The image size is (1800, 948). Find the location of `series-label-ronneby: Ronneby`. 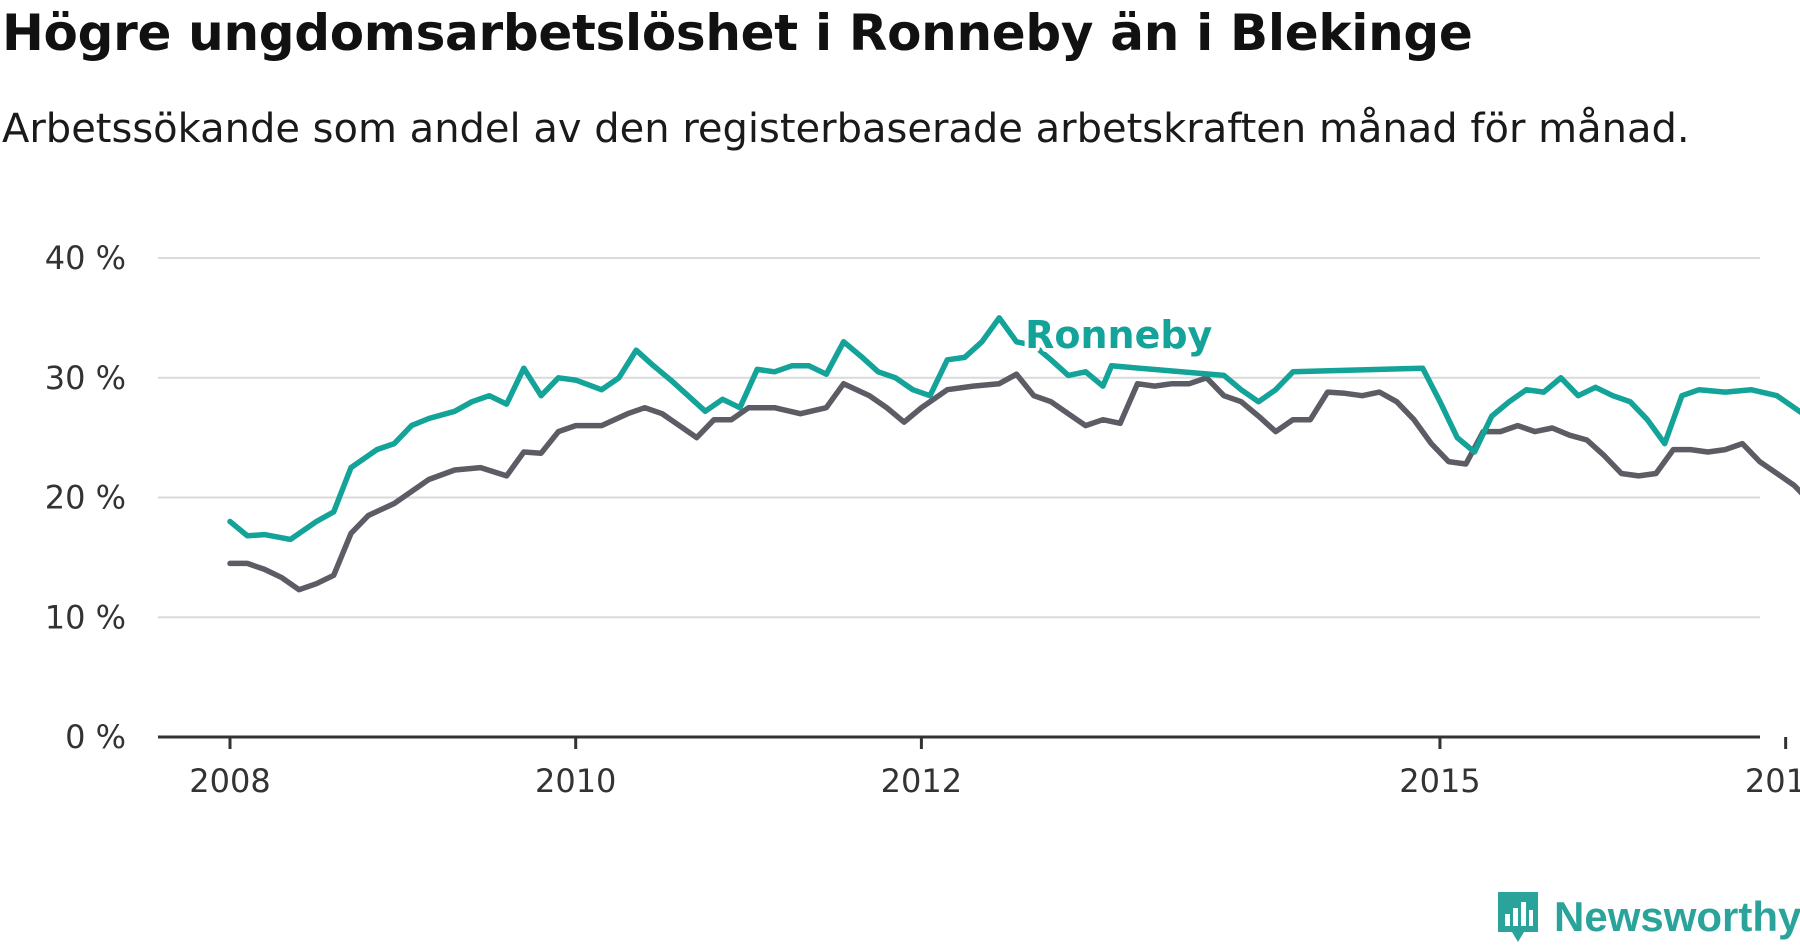

series-label-ronneby: Ronneby is located at coordinates (1118, 335).